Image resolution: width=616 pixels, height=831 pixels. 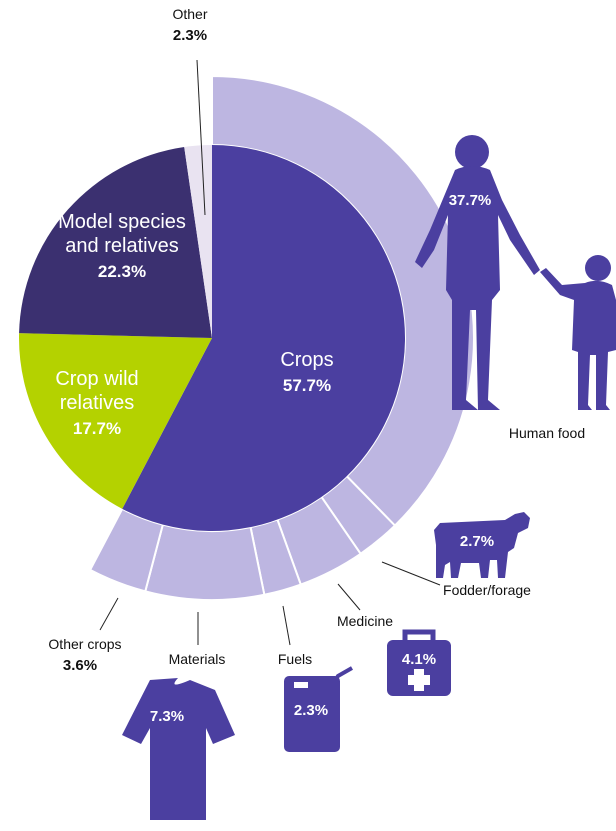 I want to click on fodder-icon, so click(x=482, y=545).